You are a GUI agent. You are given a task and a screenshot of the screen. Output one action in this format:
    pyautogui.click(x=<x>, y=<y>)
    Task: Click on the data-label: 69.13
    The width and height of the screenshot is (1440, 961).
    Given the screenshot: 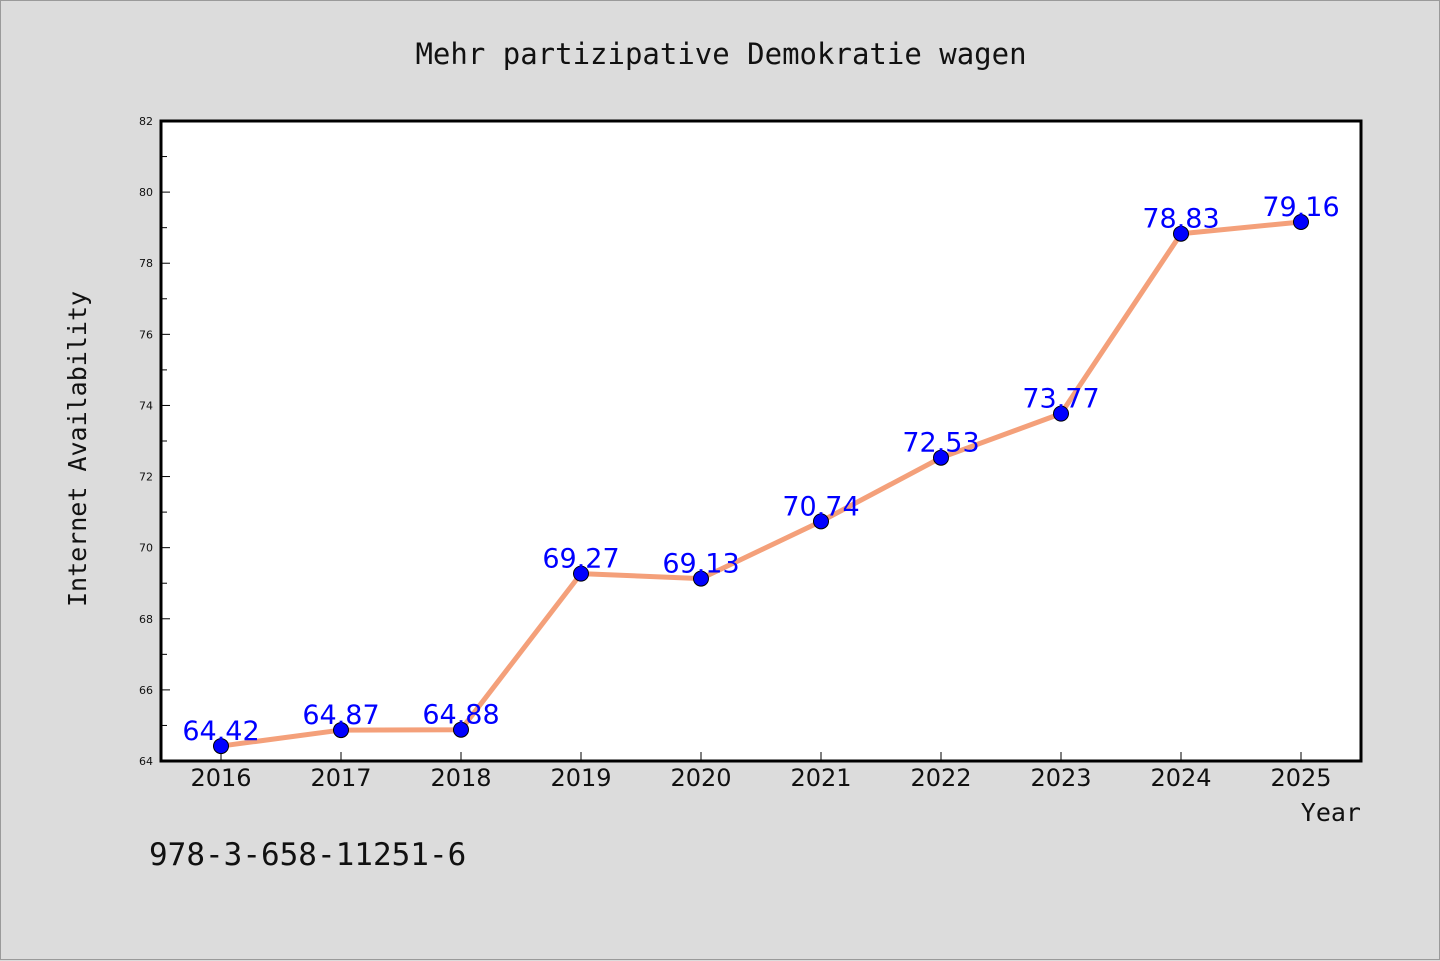 What is the action you would take?
    pyautogui.click(x=700, y=564)
    